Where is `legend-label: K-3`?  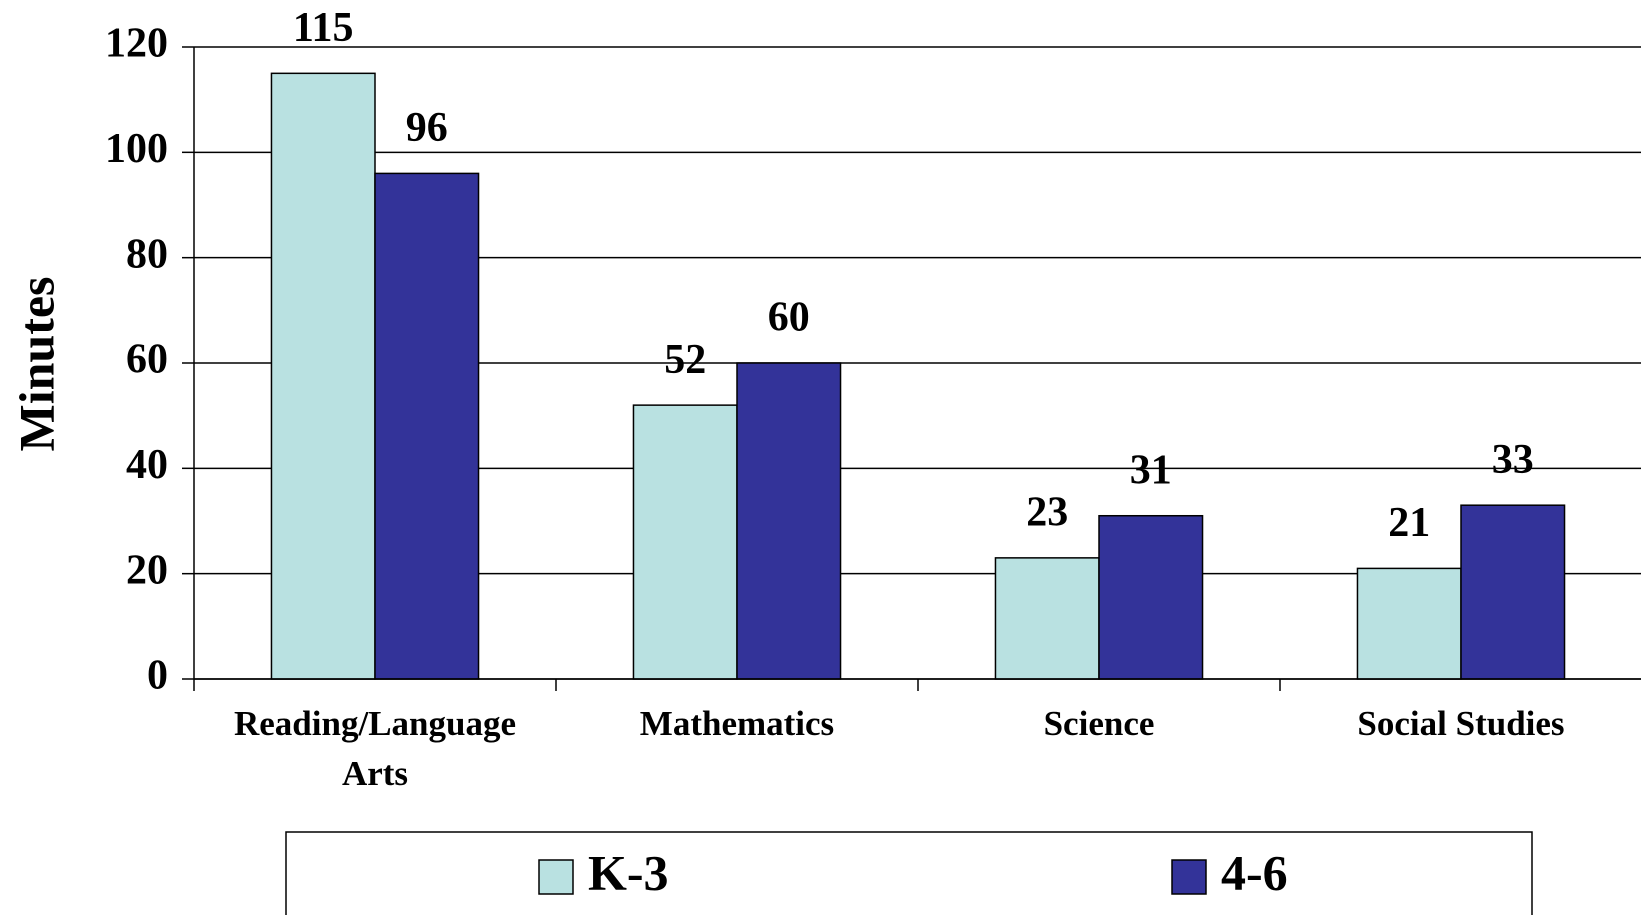
legend-label: K-3 is located at coordinates (628, 872).